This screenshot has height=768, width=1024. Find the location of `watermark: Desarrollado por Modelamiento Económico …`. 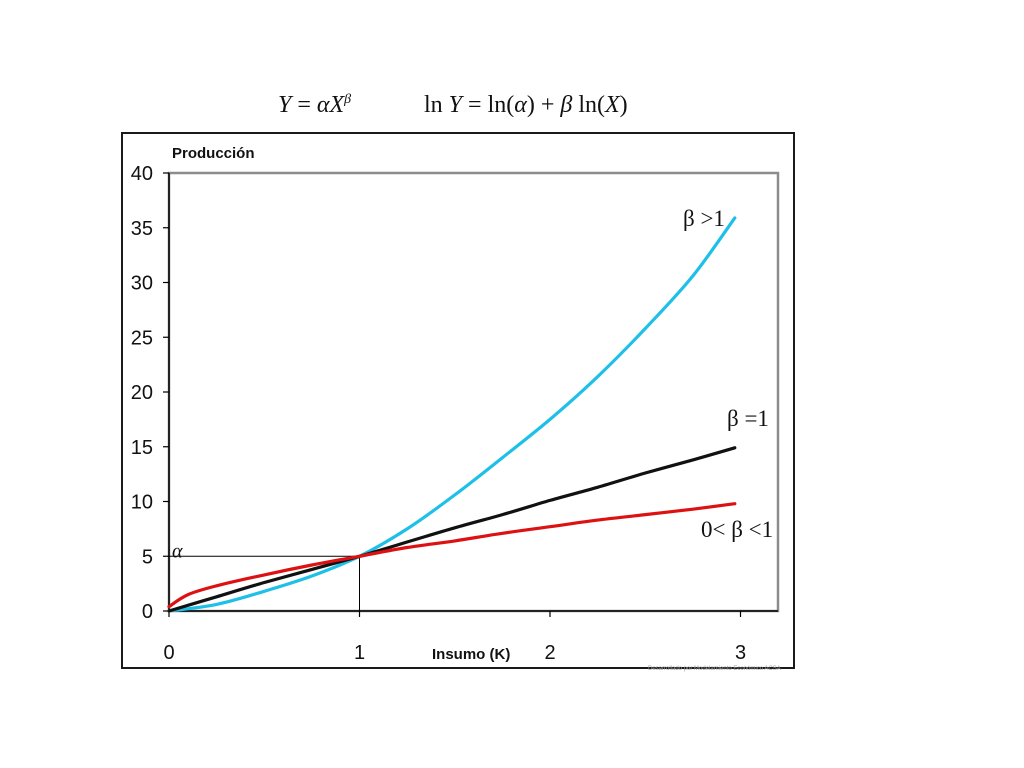

watermark: Desarrollado por Modelamiento Económico … is located at coordinates (714, 669).